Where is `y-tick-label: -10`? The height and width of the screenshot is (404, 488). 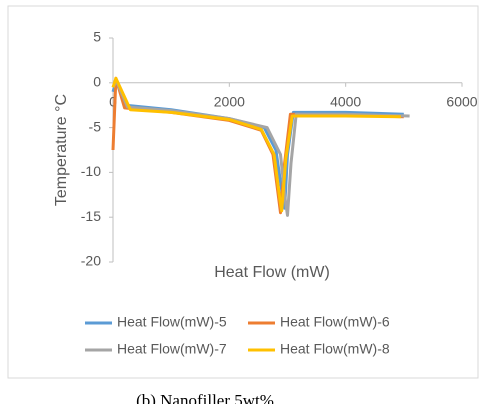 y-tick-label: -10 is located at coordinates (91, 171).